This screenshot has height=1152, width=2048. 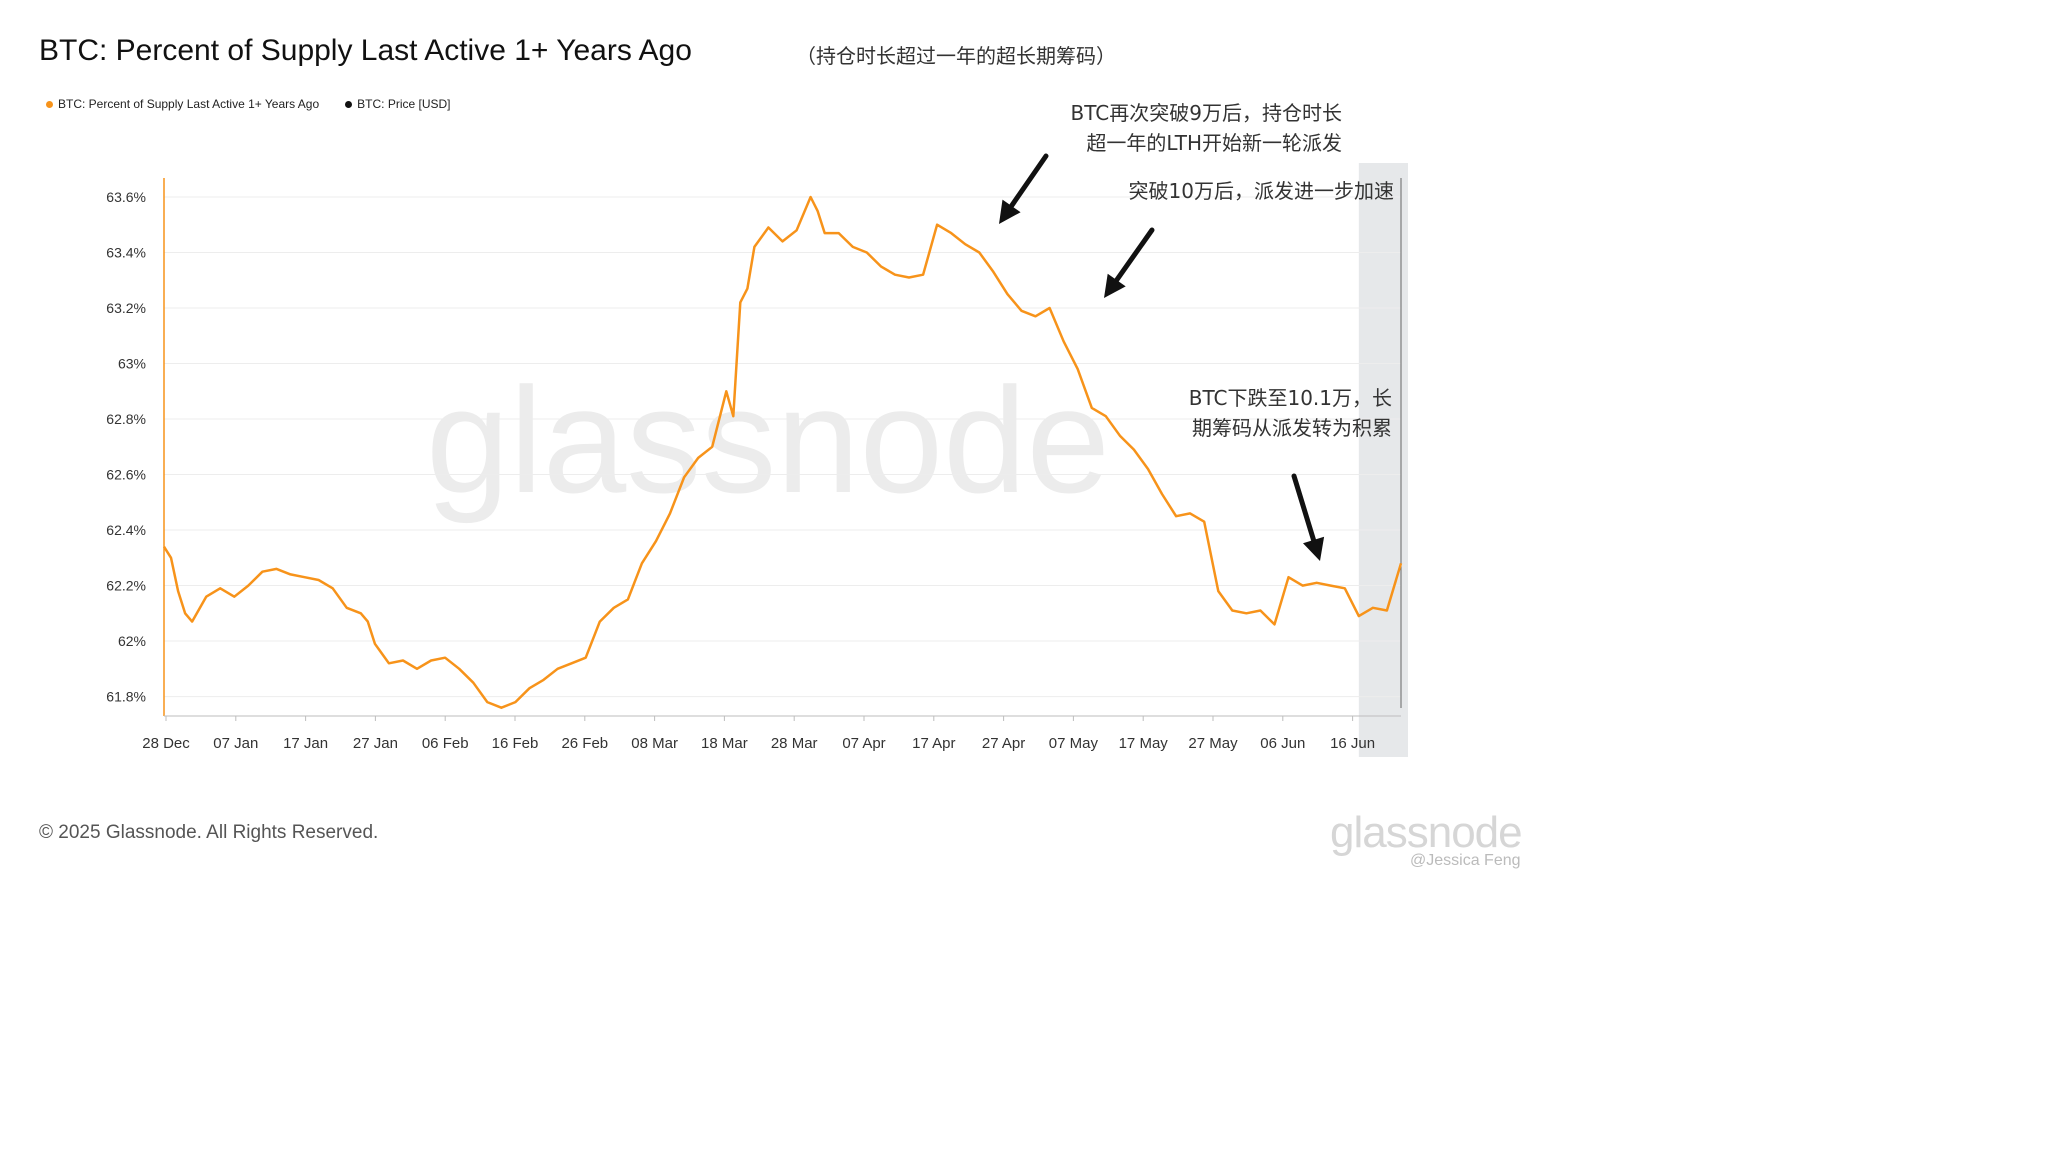 I want to click on x-tick-label: 06 Jun, so click(x=1282, y=743).